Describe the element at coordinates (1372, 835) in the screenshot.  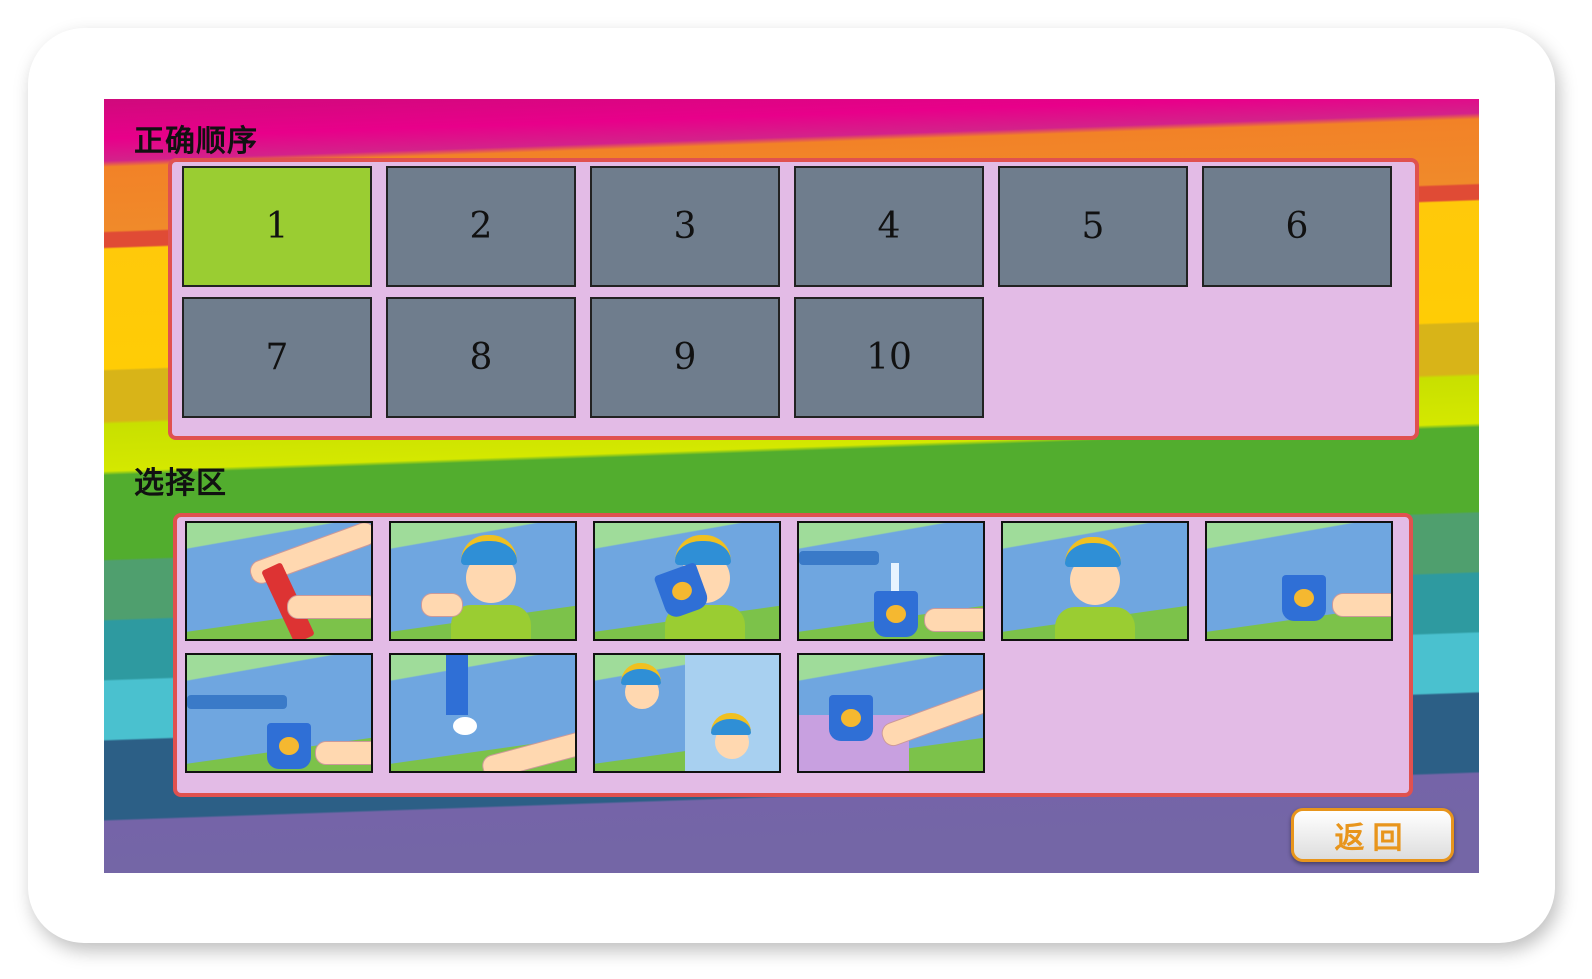
I see `return-button: 返回` at that location.